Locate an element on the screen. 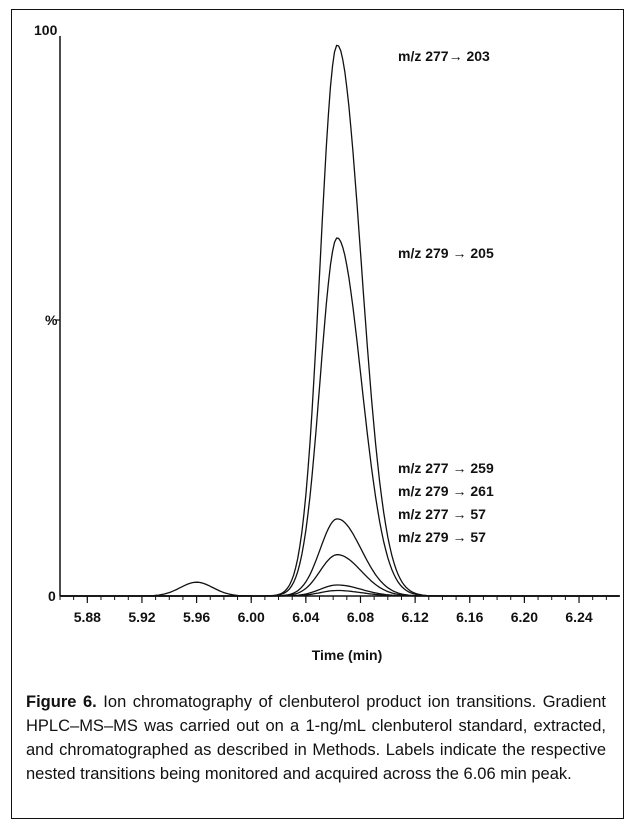 The image size is (630, 824). x-tick-label: 6.12 is located at coordinates (414, 617).